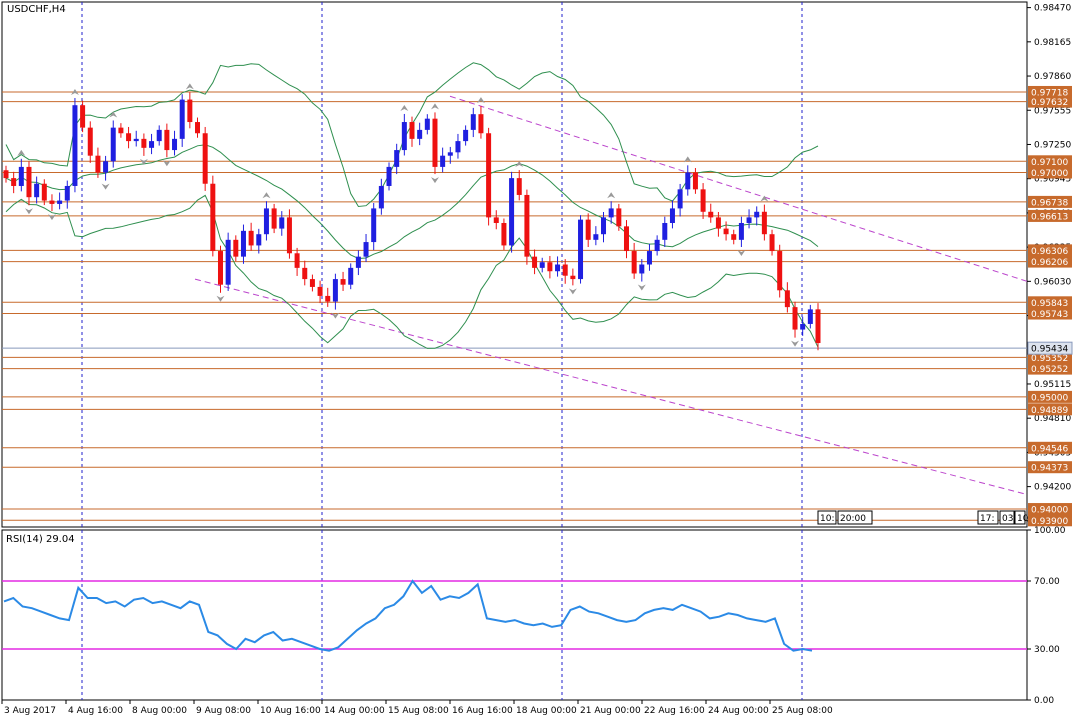 The height and width of the screenshot is (724, 1080). Describe the element at coordinates (1007, 517) in the screenshot. I see `marker-box-d` at that location.